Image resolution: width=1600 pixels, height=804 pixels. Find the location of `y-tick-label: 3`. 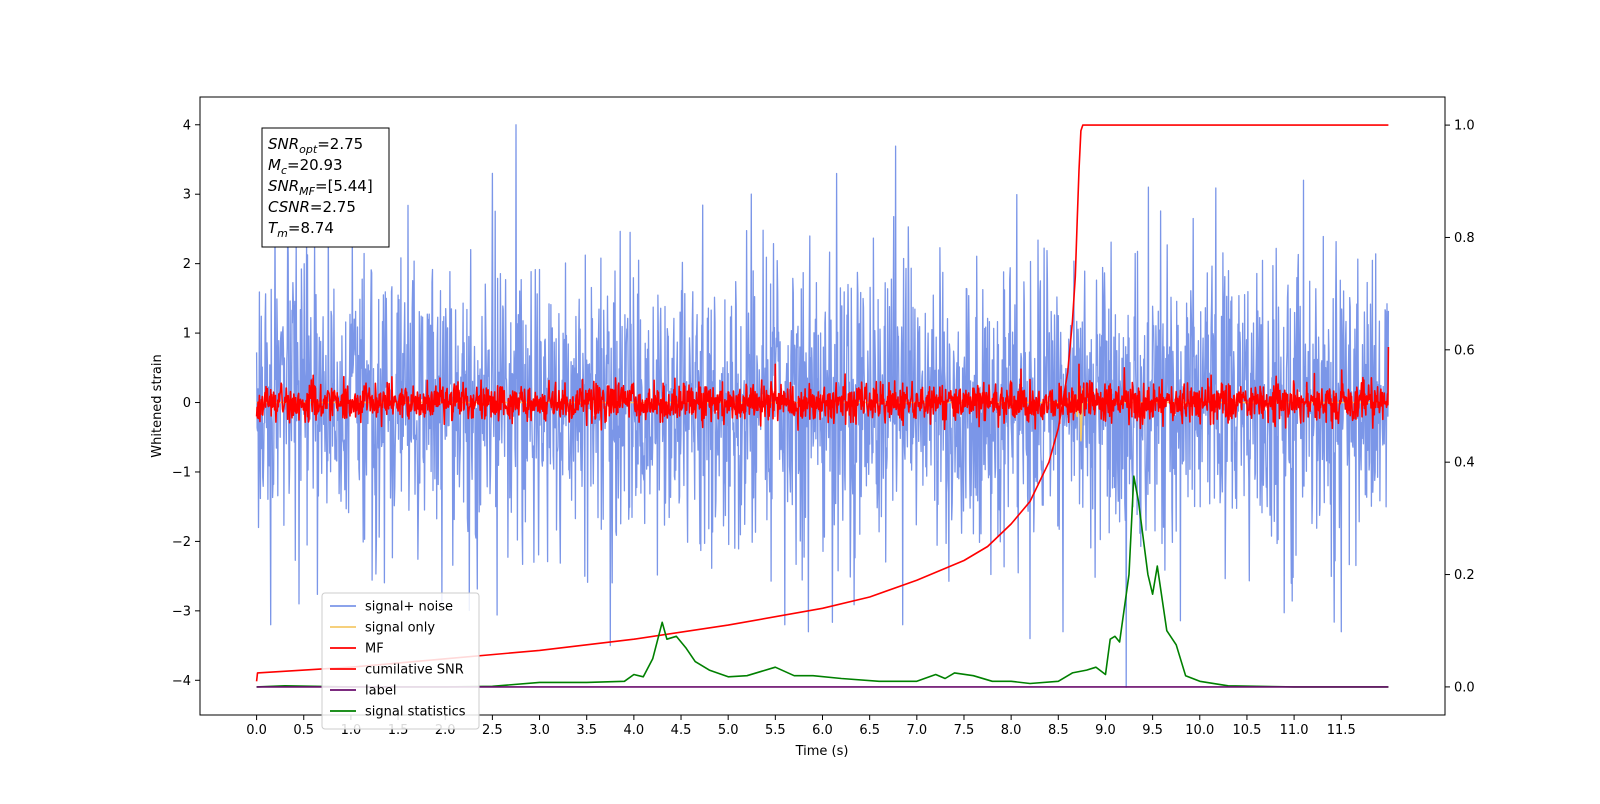

y-tick-label: 3 is located at coordinates (187, 195).